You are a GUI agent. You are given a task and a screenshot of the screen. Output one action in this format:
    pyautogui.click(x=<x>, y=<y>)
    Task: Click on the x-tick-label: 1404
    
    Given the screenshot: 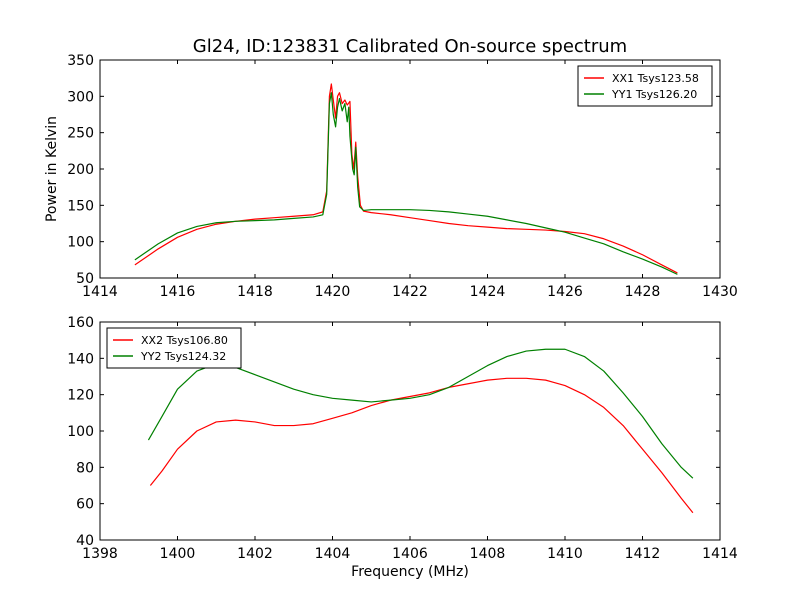 What is the action you would take?
    pyautogui.click(x=333, y=554)
    